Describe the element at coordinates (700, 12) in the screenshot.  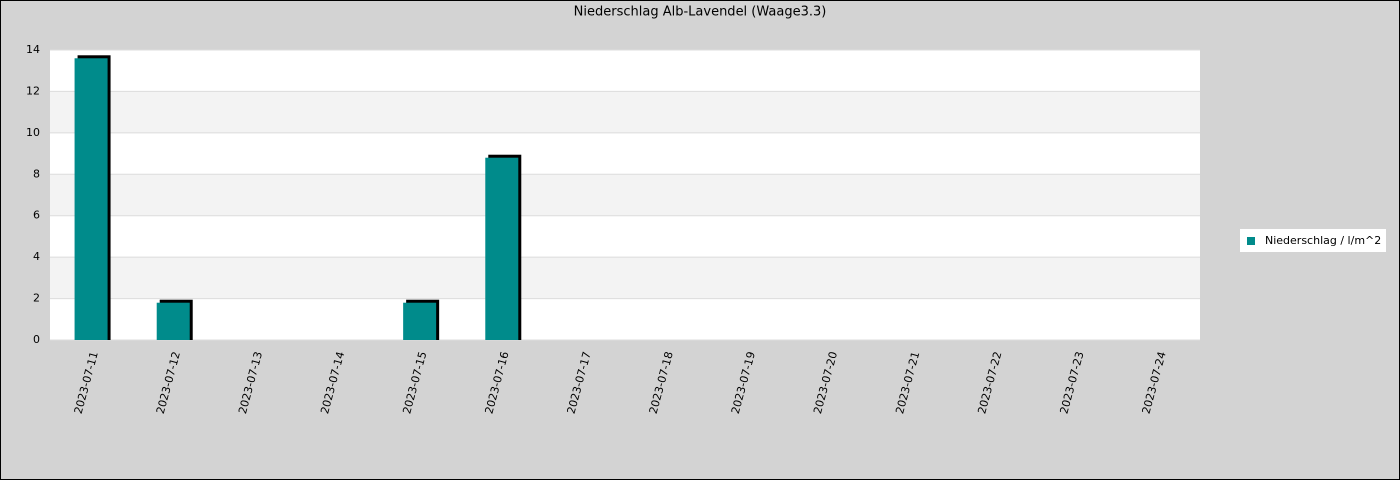
I see `chart-title: Niederschlag Alb-Lavendel (Waage3.3)` at that location.